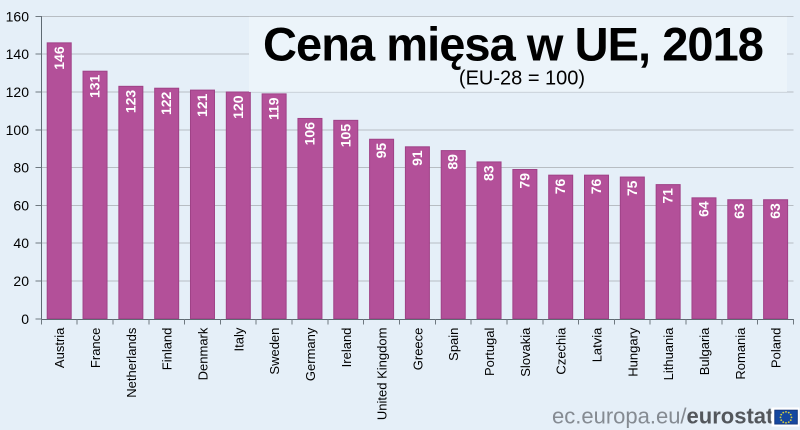  Describe the element at coordinates (382, 374) in the screenshot. I see `svg-text: United Kingdom` at that location.